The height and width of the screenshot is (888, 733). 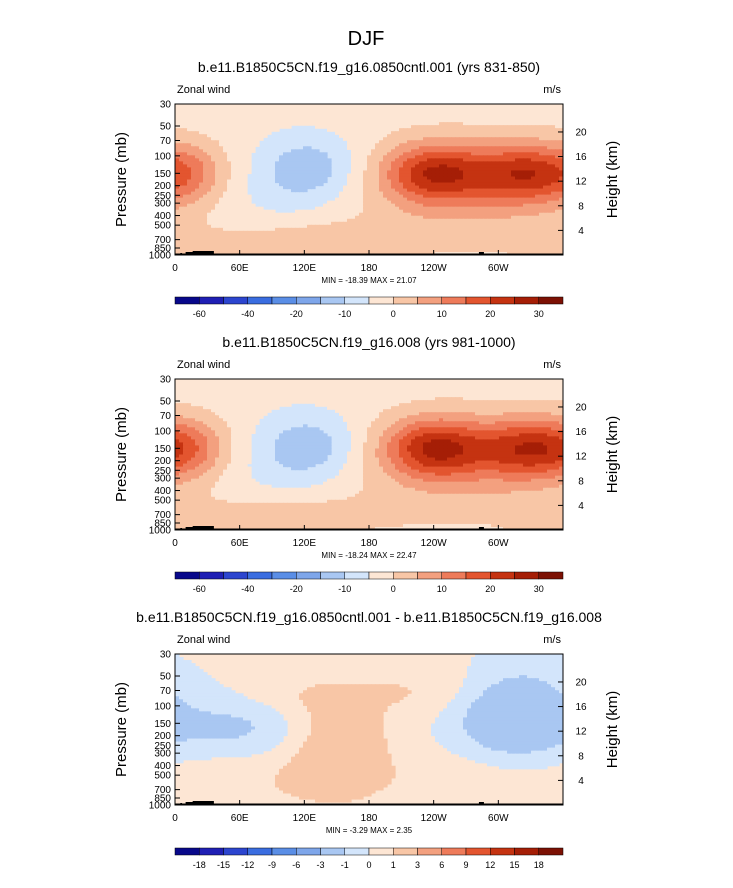 What do you see at coordinates (162, 174) in the screenshot?
I see `y-tick-label: 150` at bounding box center [162, 174].